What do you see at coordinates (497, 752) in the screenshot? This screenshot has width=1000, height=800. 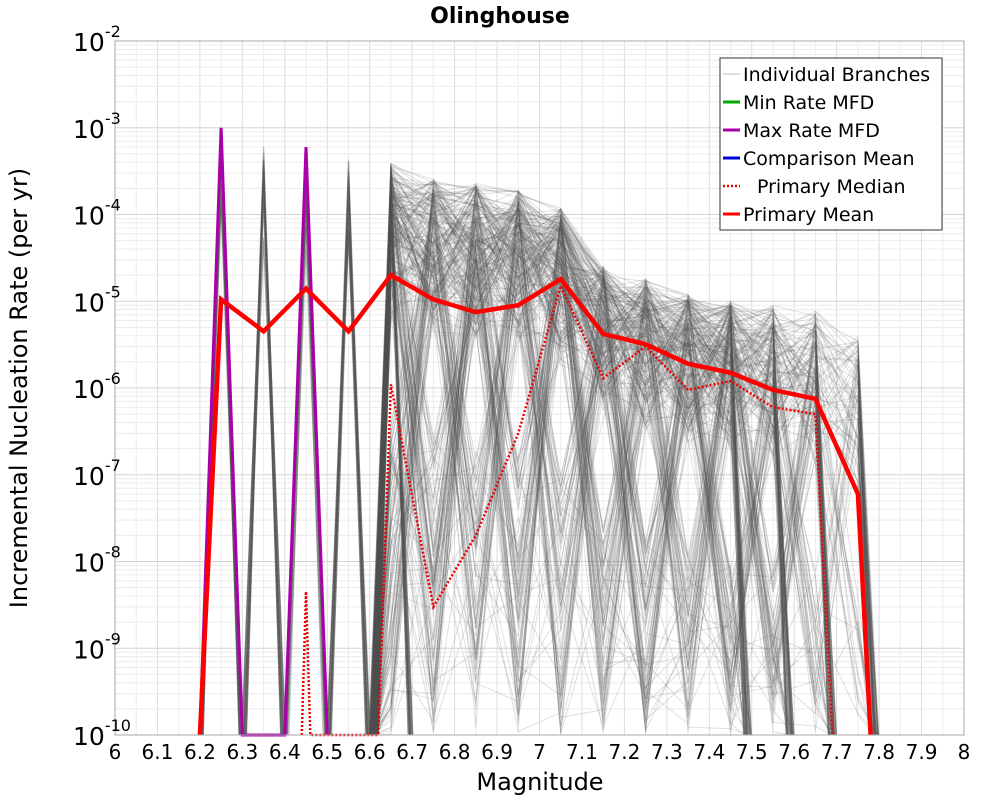 I see `x-tick-label: 6.9` at bounding box center [497, 752].